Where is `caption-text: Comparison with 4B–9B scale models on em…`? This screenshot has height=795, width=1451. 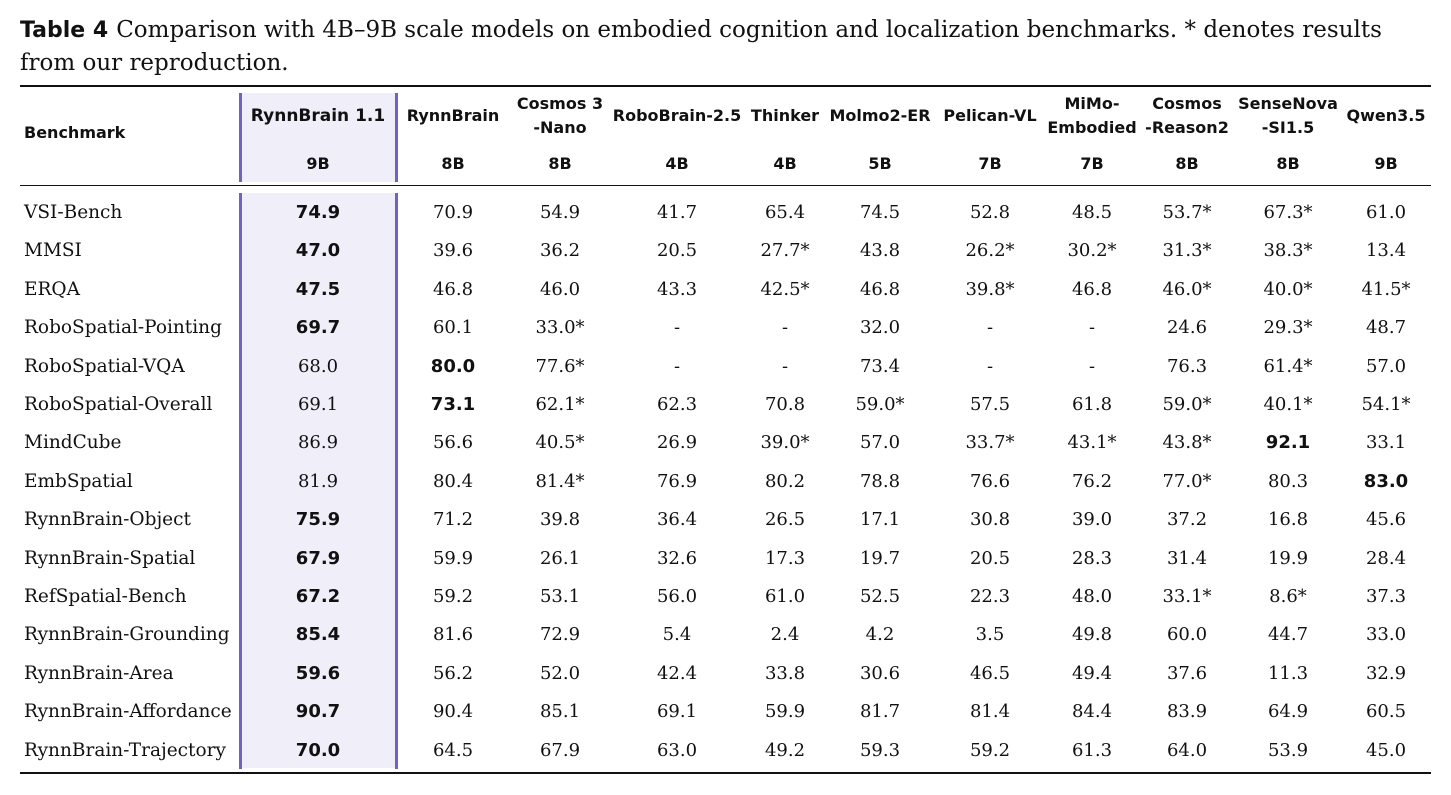
caption-text: Comparison with 4B–9B scale models on em… is located at coordinates (701, 46).